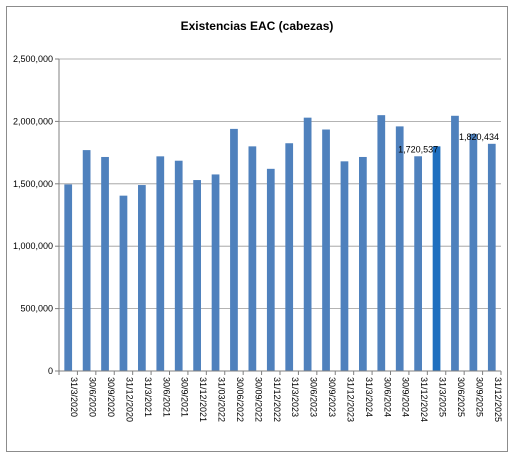  I want to click on x-tick-label: 30/9/2020, so click(111, 397).